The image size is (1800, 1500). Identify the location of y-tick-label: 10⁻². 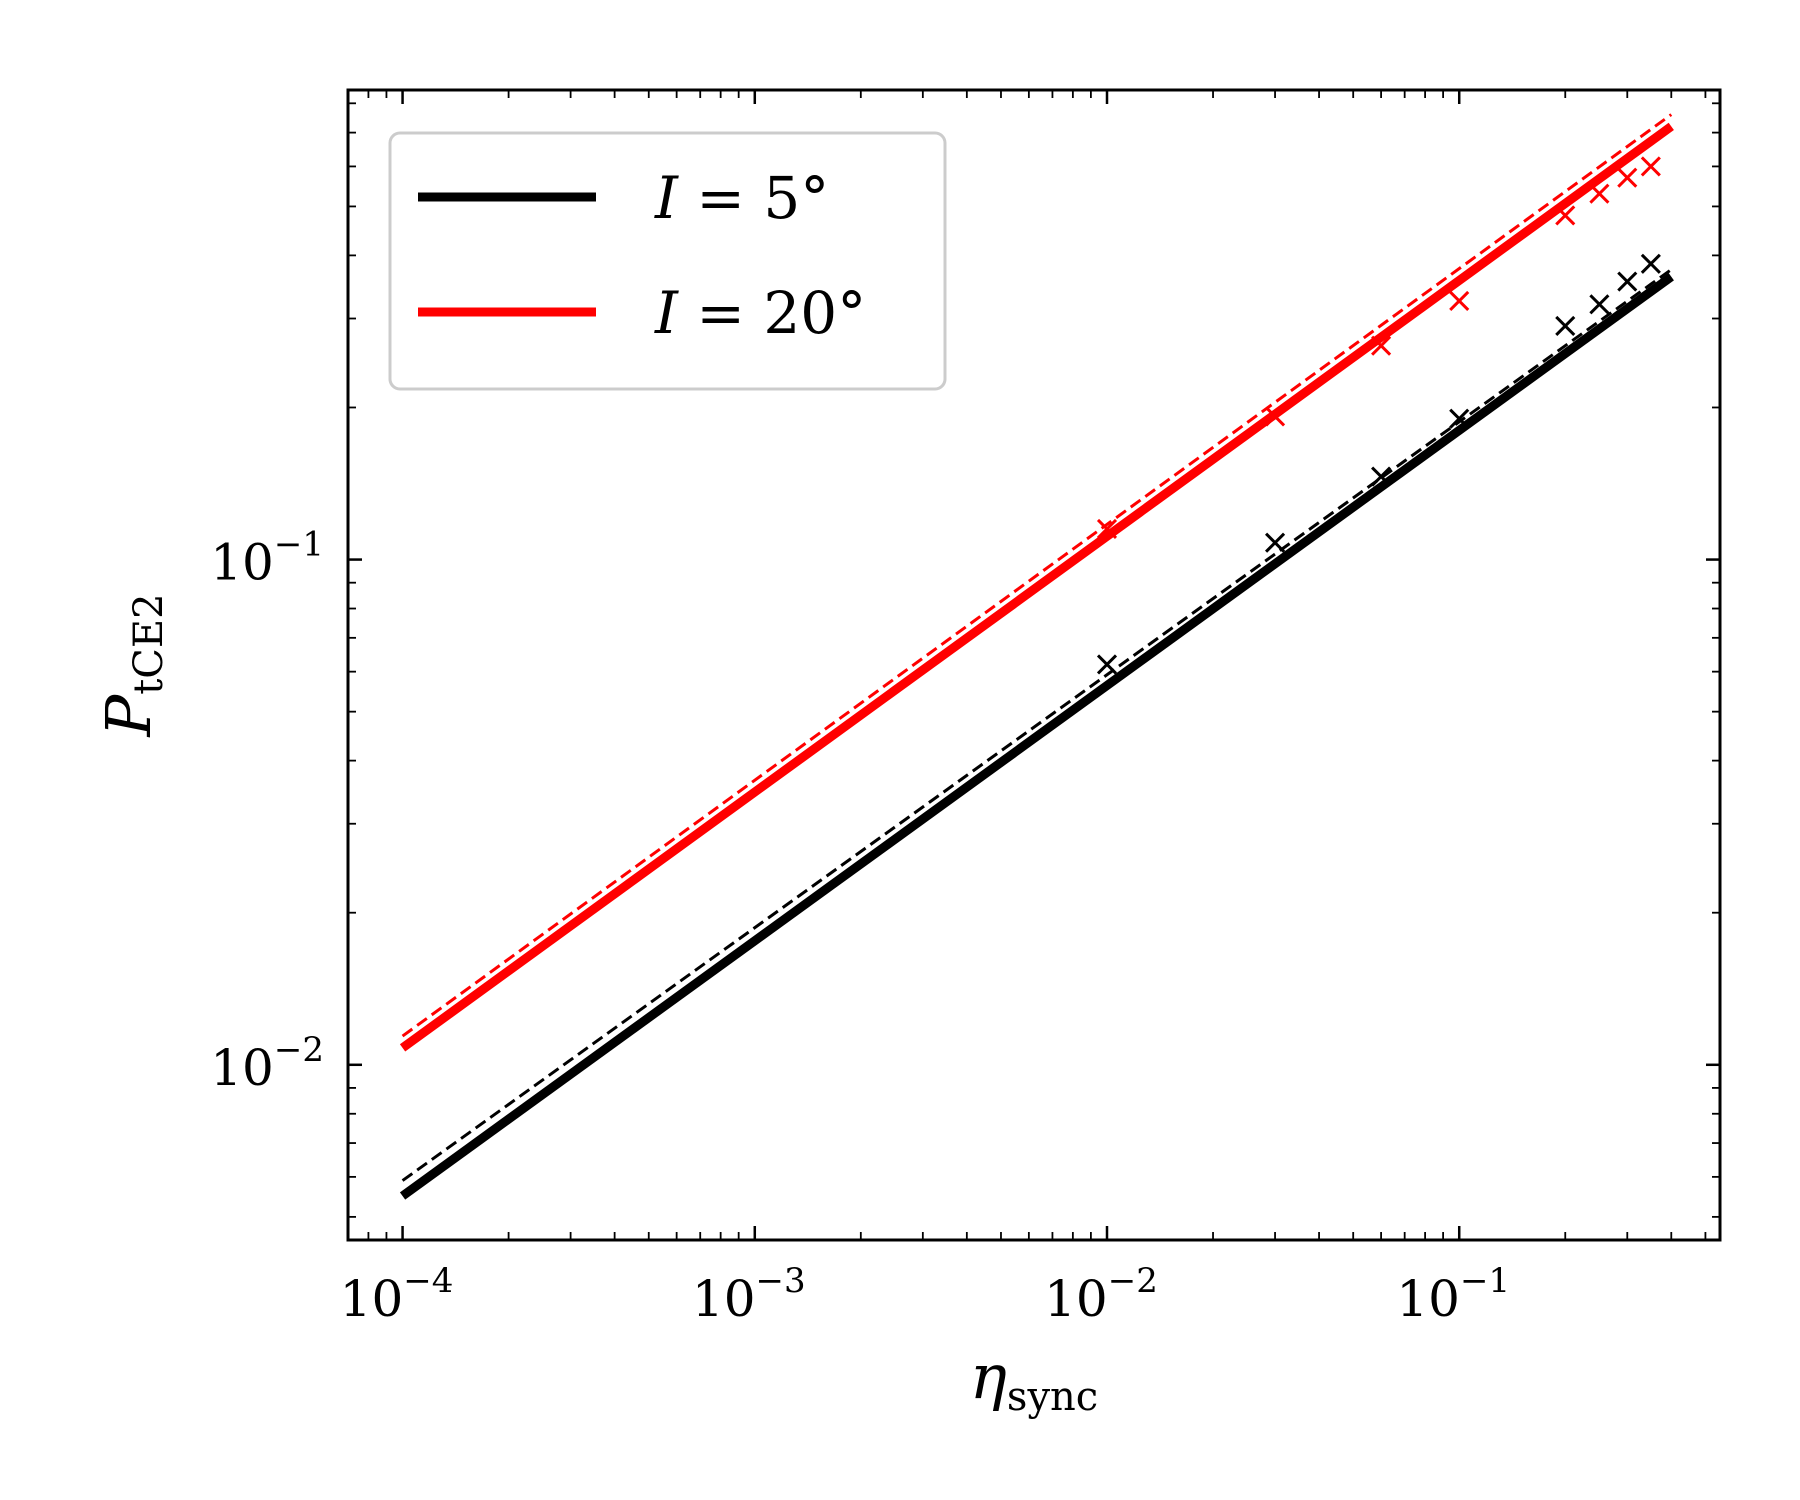
(267, 1063).